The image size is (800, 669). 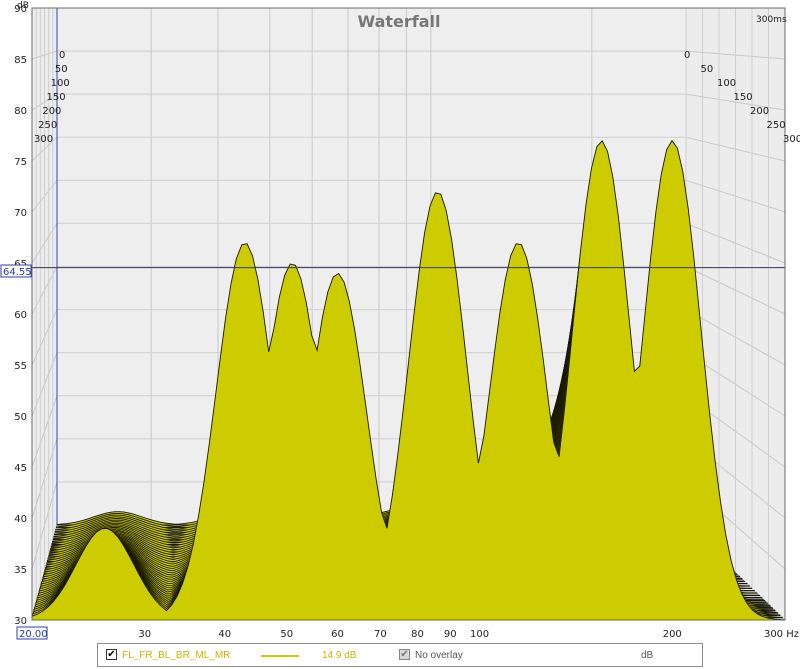 I want to click on x-cursor-marker: 20.00, so click(x=32, y=633).